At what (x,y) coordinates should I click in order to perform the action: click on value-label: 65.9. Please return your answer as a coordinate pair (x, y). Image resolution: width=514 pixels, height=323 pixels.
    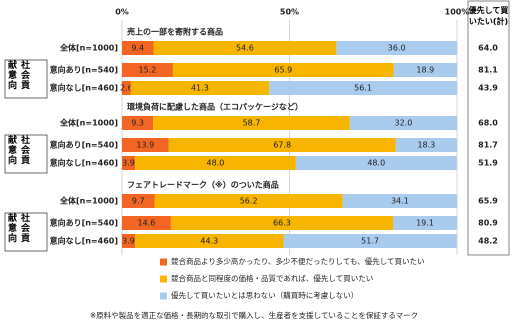
    Looking at the image, I should click on (283, 70).